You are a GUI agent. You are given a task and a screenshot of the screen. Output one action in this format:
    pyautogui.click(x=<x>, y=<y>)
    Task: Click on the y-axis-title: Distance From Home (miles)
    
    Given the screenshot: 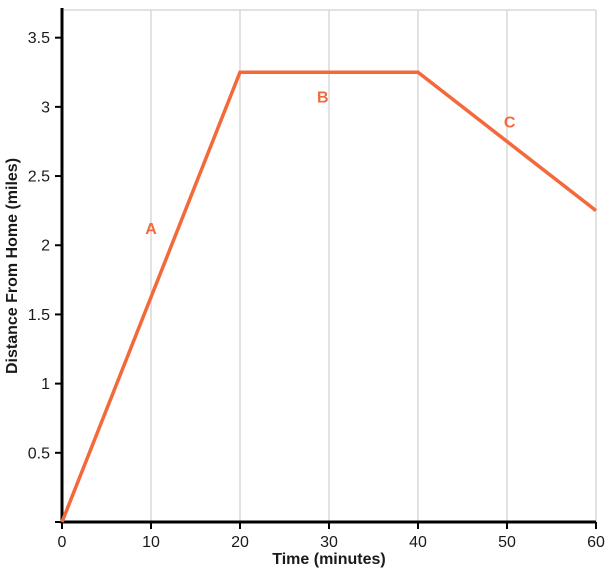 What is the action you would take?
    pyautogui.click(x=12, y=266)
    